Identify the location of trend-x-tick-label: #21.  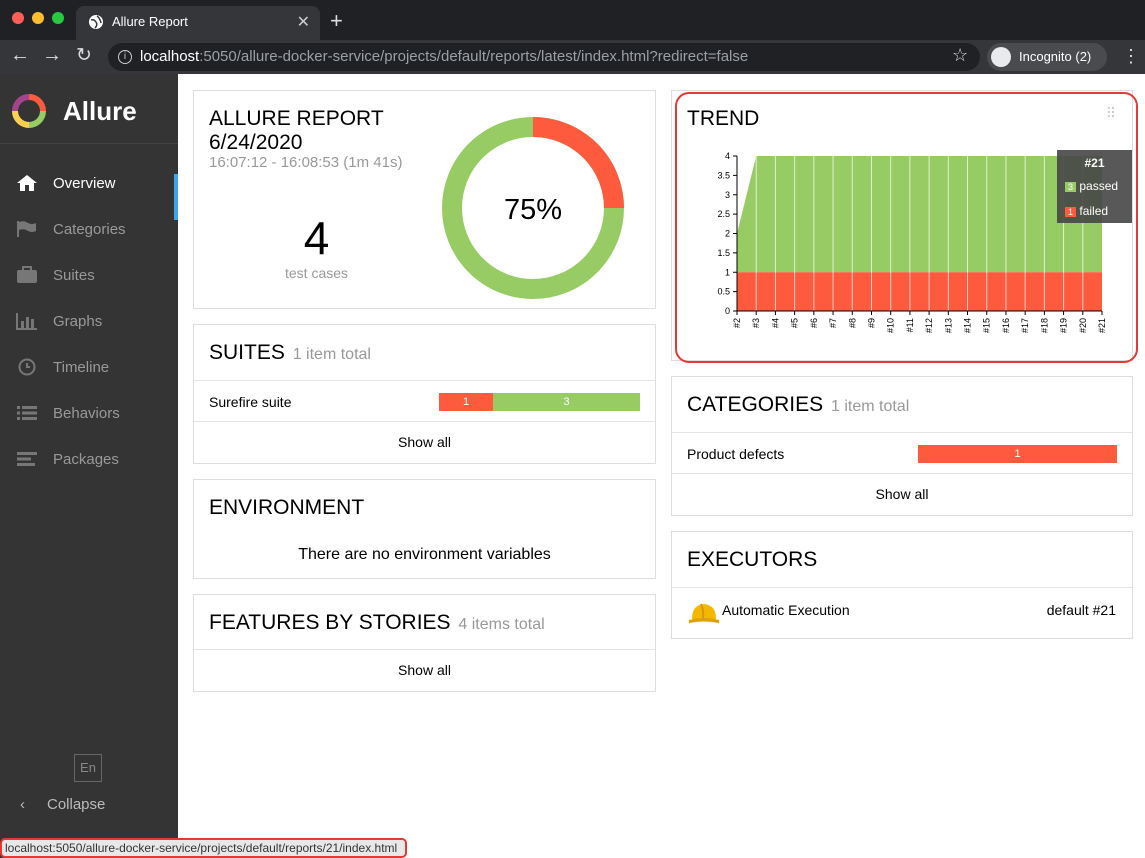
(1102, 325).